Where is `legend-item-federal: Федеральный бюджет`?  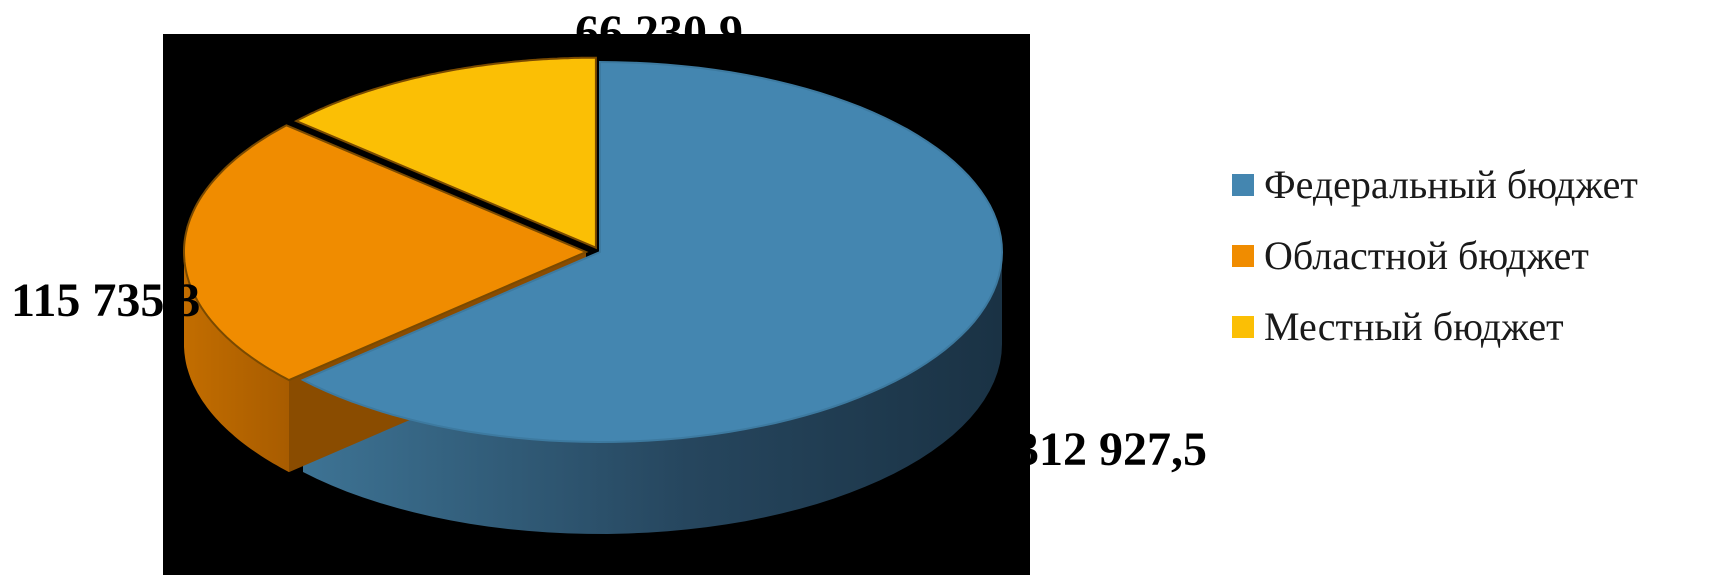 legend-item-federal: Федеральный бюджет is located at coordinates (1435, 185).